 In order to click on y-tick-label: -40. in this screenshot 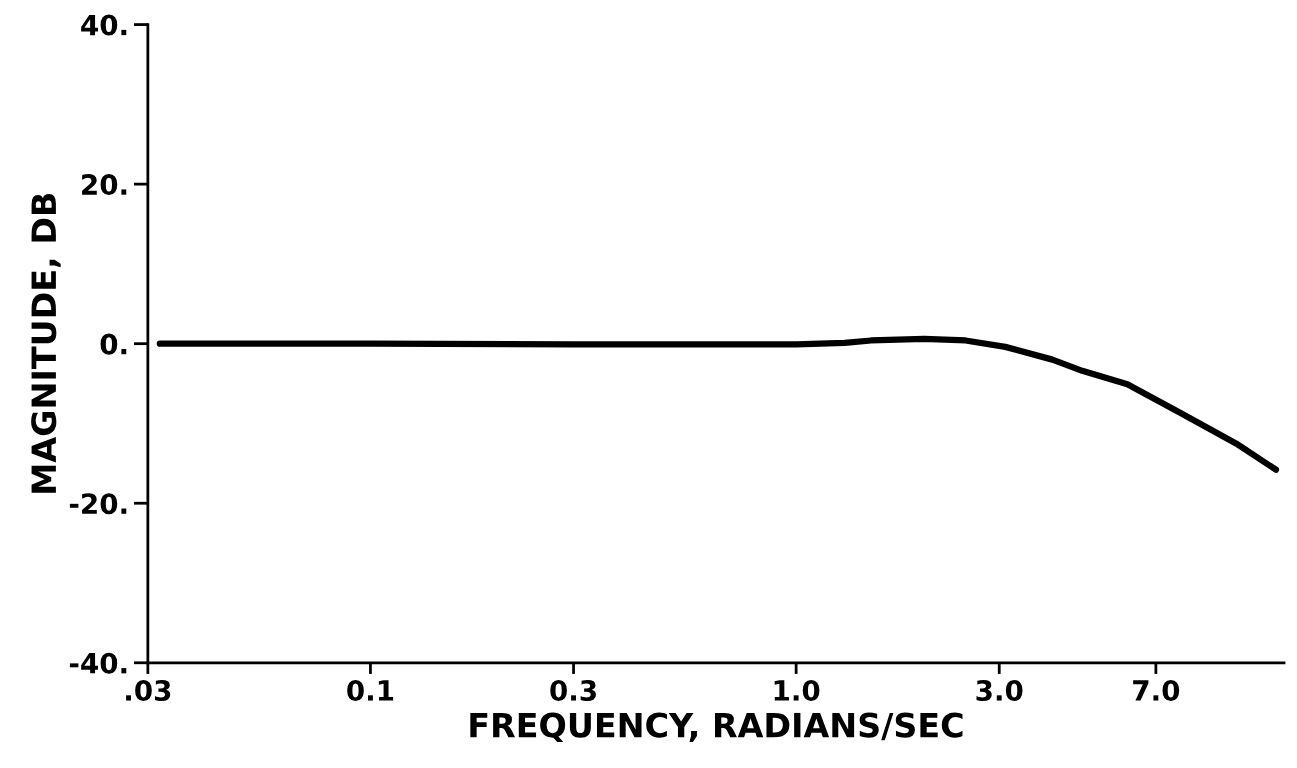, I will do `click(98, 663)`.